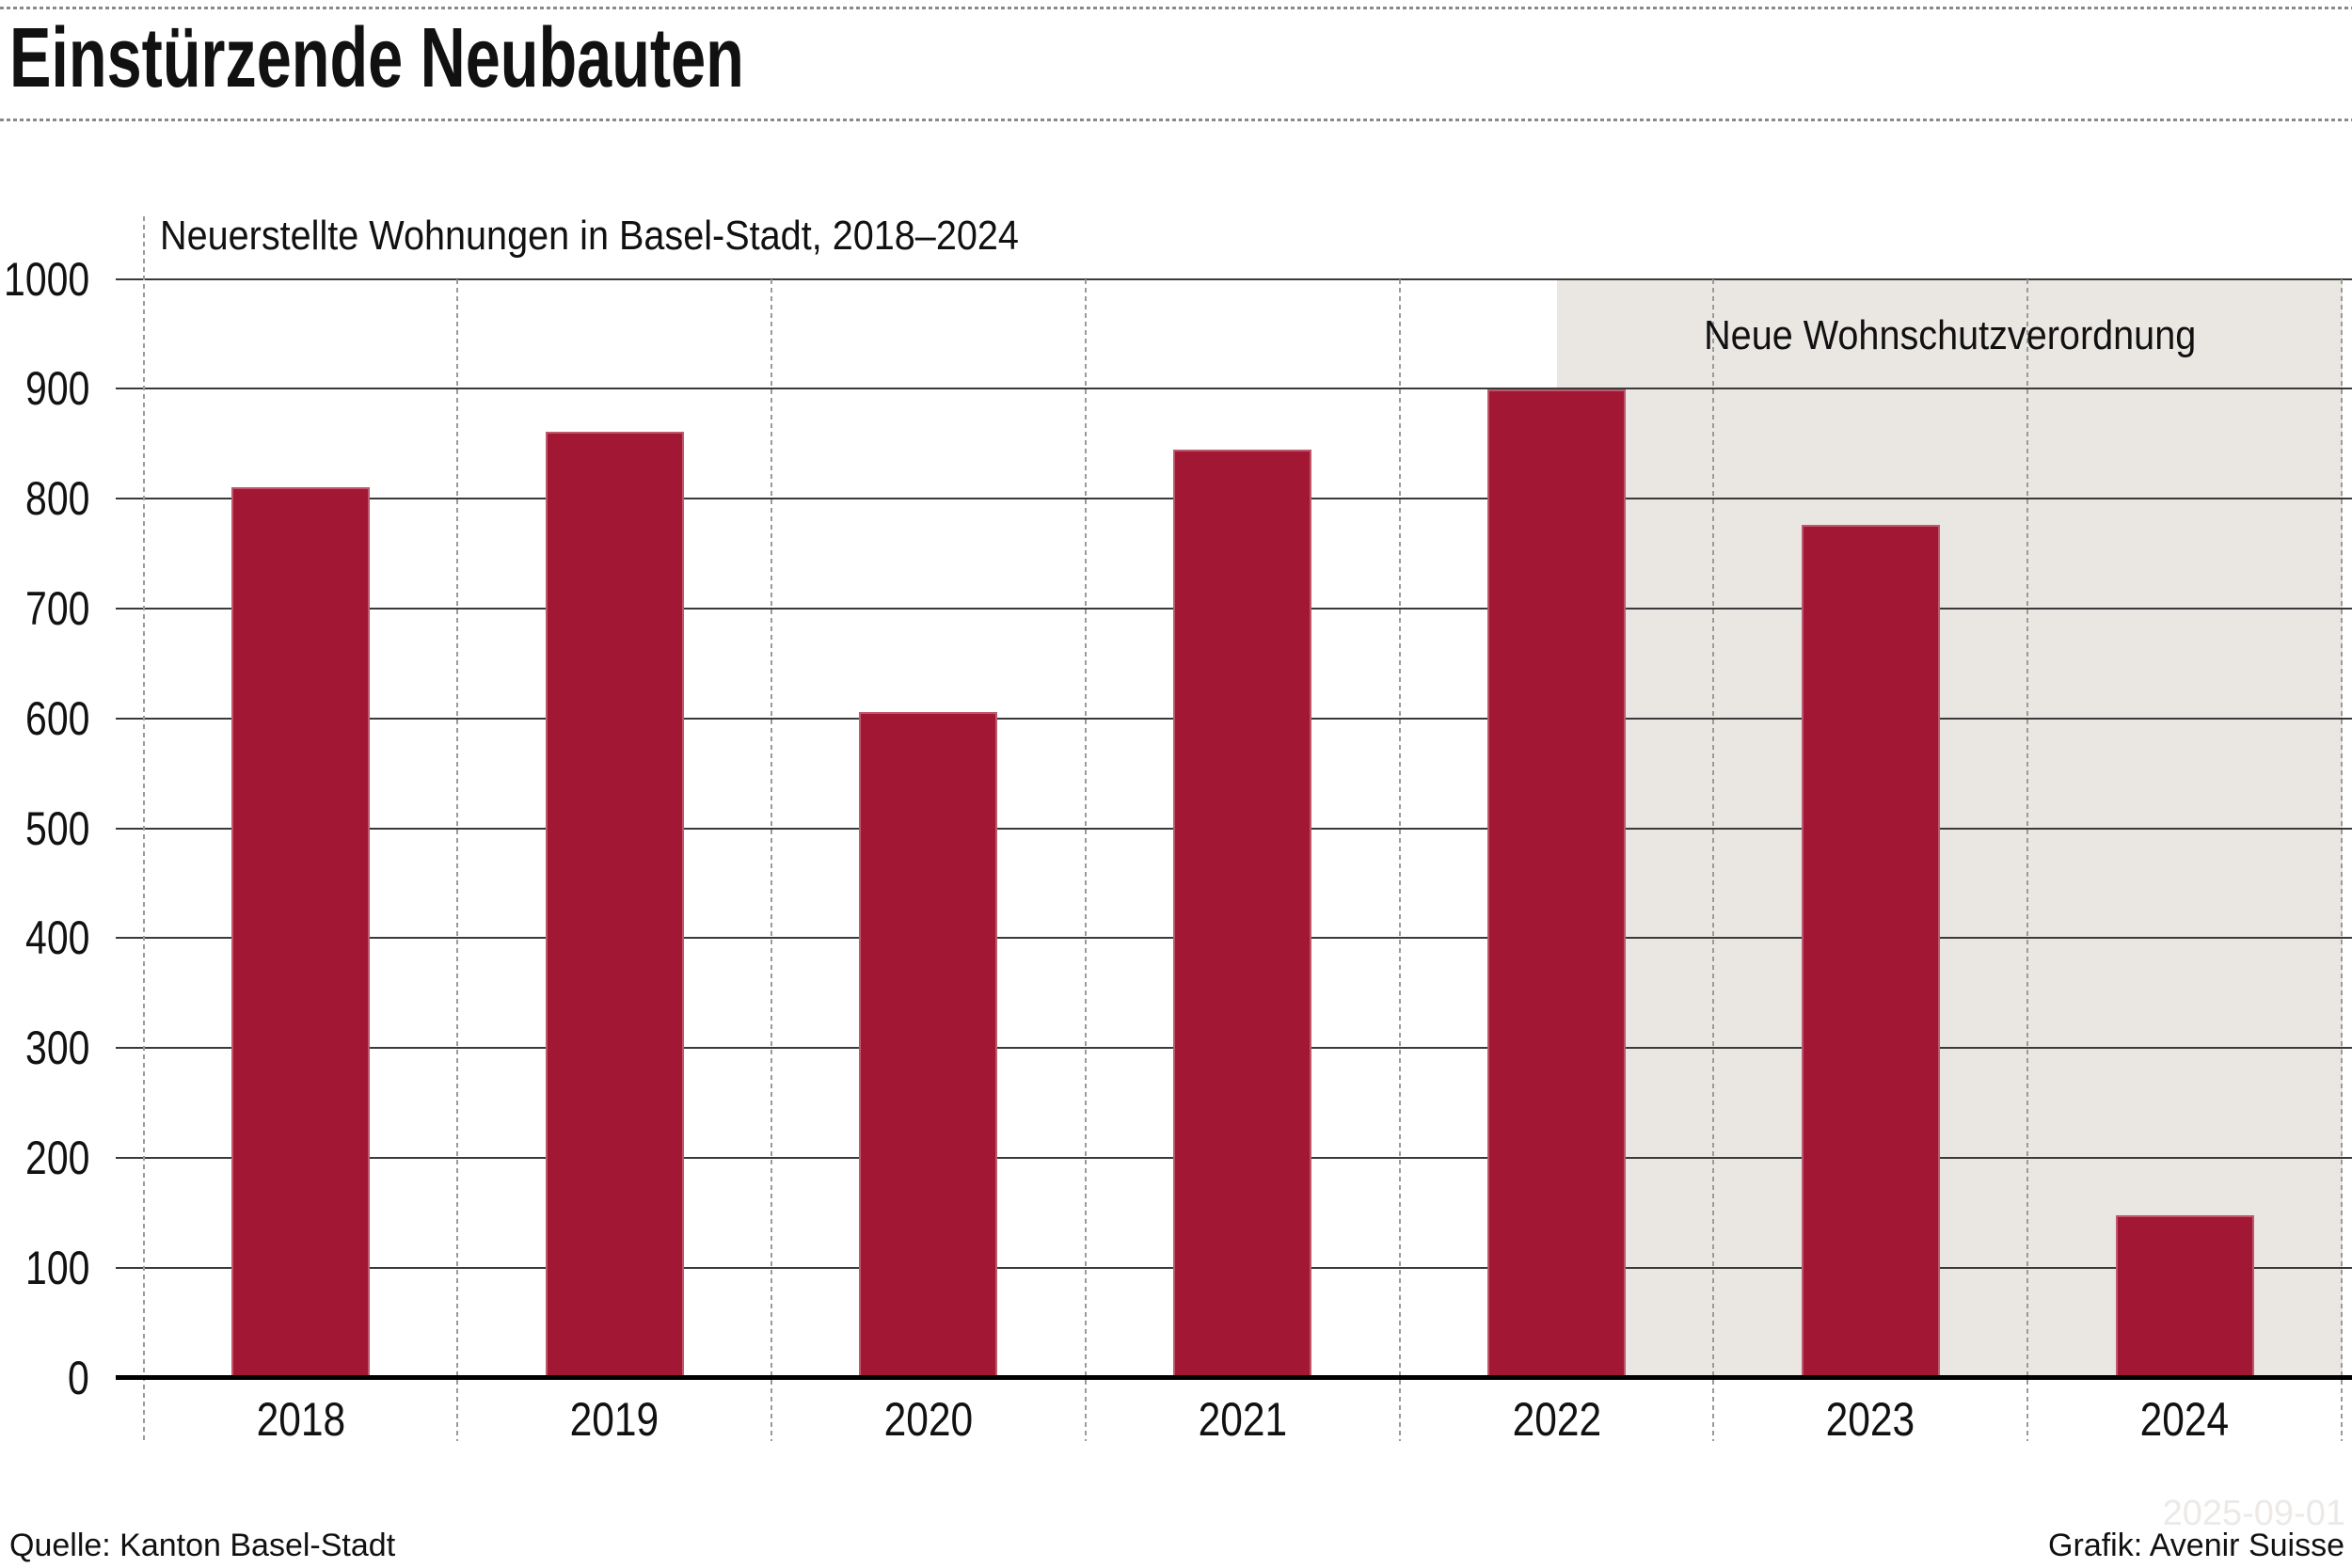 This screenshot has height=1568, width=2352. I want to click on top-divider, so click(1176, 8).